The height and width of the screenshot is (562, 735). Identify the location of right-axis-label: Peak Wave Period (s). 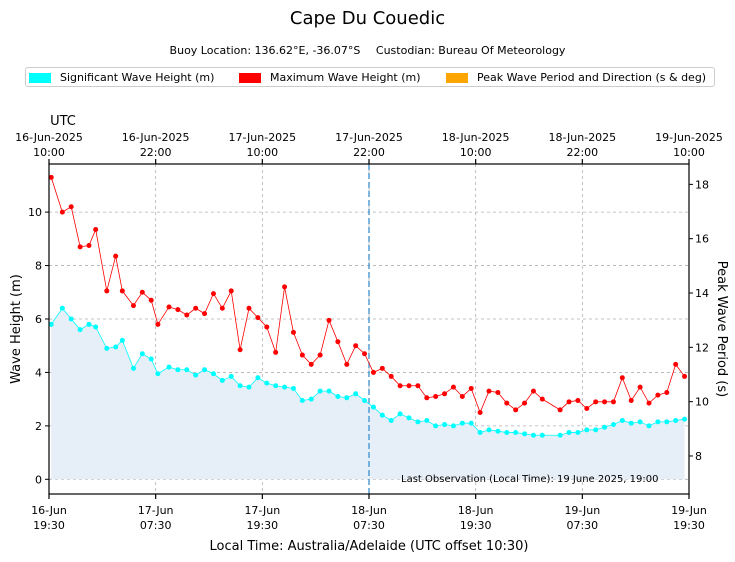
(721, 329).